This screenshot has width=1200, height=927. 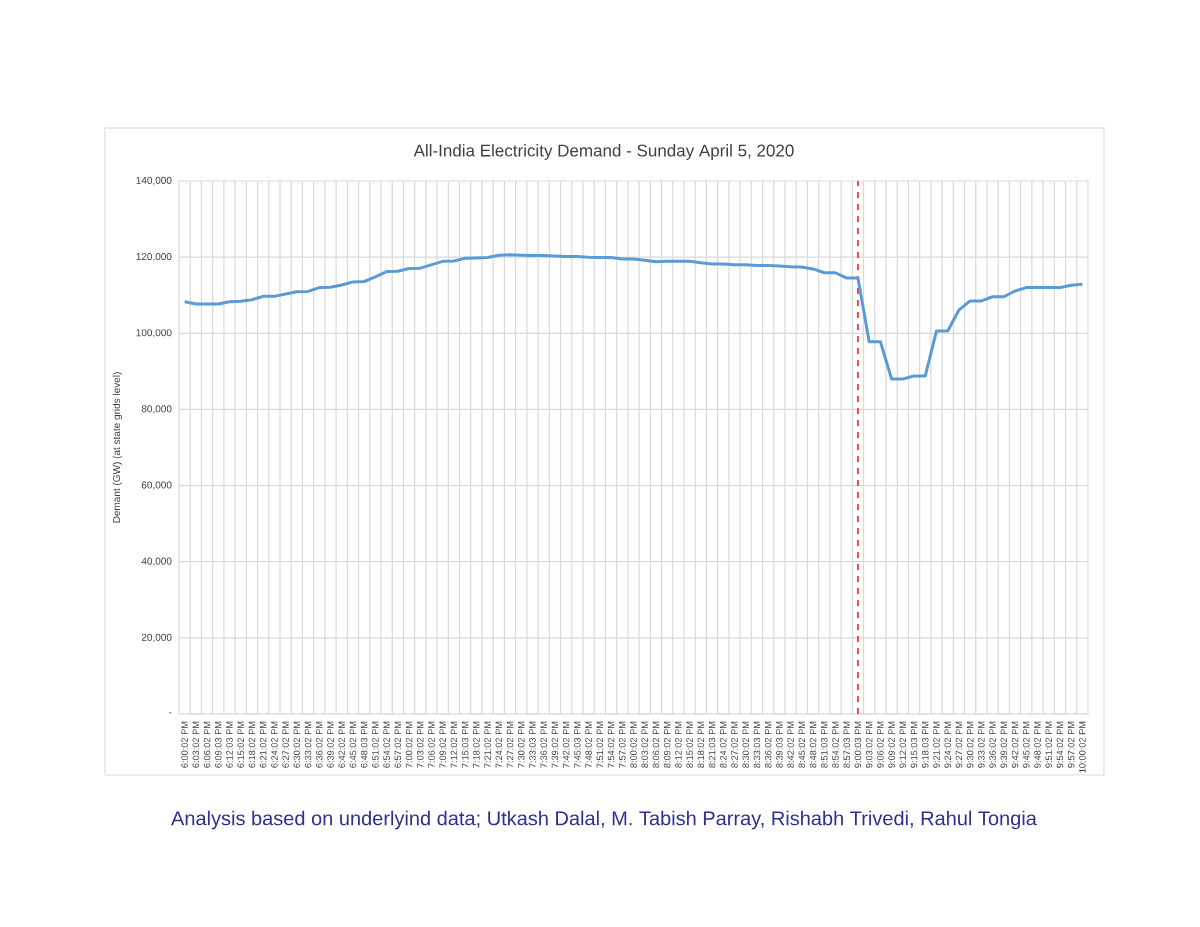 I want to click on x-tick-label: 9:09:02 PM, so click(x=891, y=744).